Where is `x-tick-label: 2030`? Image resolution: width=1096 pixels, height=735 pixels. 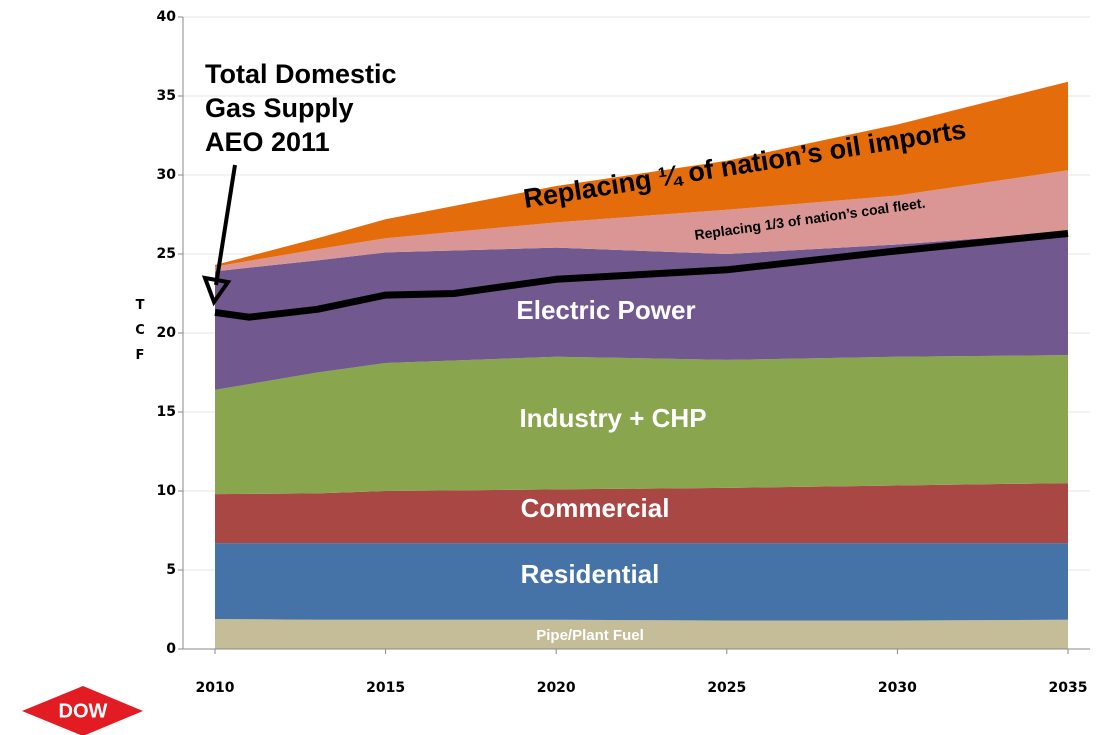 x-tick-label: 2030 is located at coordinates (897, 688).